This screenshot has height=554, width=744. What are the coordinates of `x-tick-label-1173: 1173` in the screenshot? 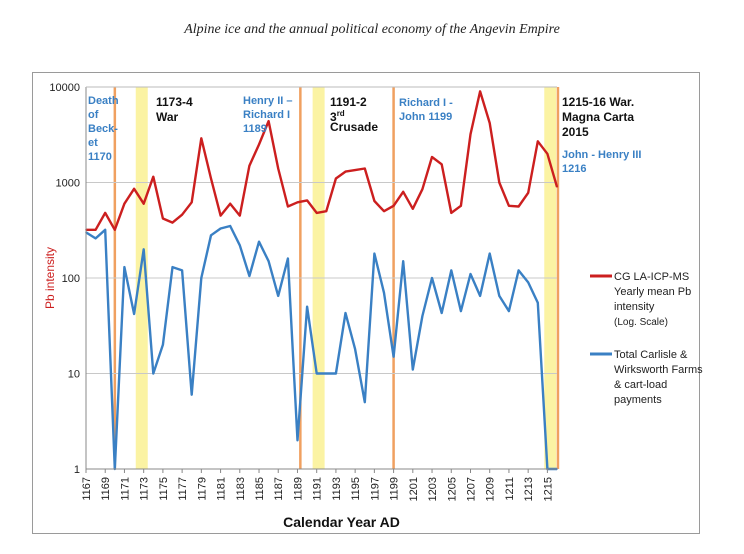 It's located at (145, 489).